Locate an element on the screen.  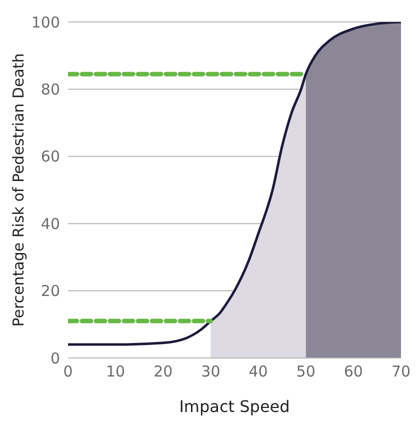
x-tick-label: 30 is located at coordinates (210, 371).